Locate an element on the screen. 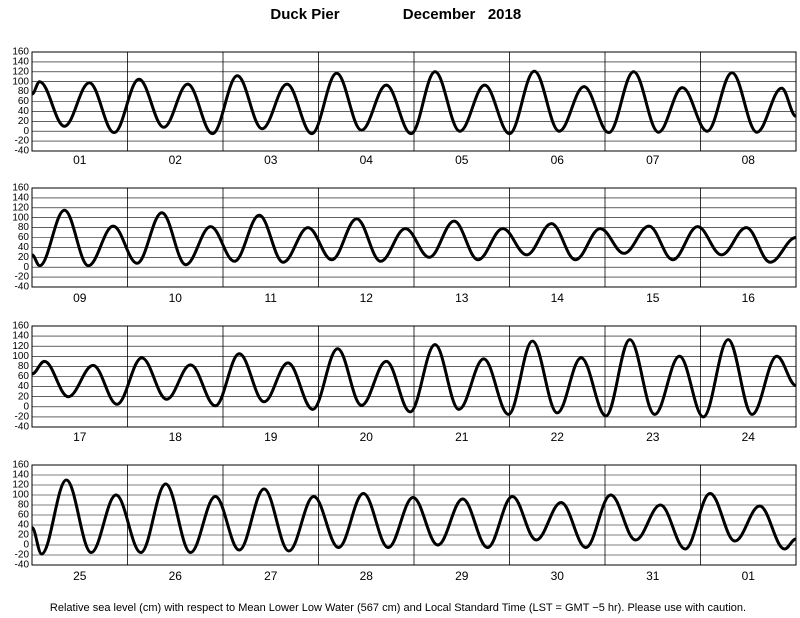 Image resolution: width=800 pixels, height=618 pixels. day-label: 22 is located at coordinates (558, 437).